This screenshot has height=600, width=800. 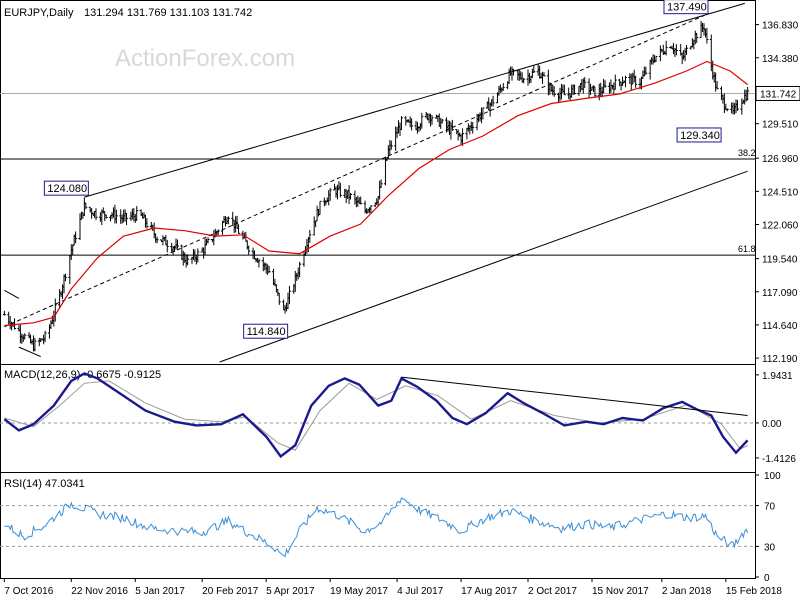 What do you see at coordinates (28, 591) in the screenshot?
I see `x-axis-label: 7 Oct 2016` at bounding box center [28, 591].